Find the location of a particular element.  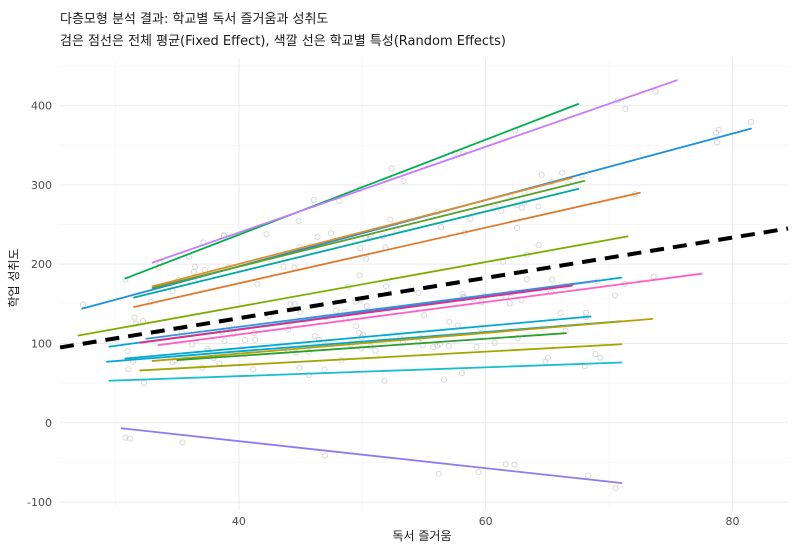

x-axis-title: 독서 즐거움 is located at coordinates (421, 536).